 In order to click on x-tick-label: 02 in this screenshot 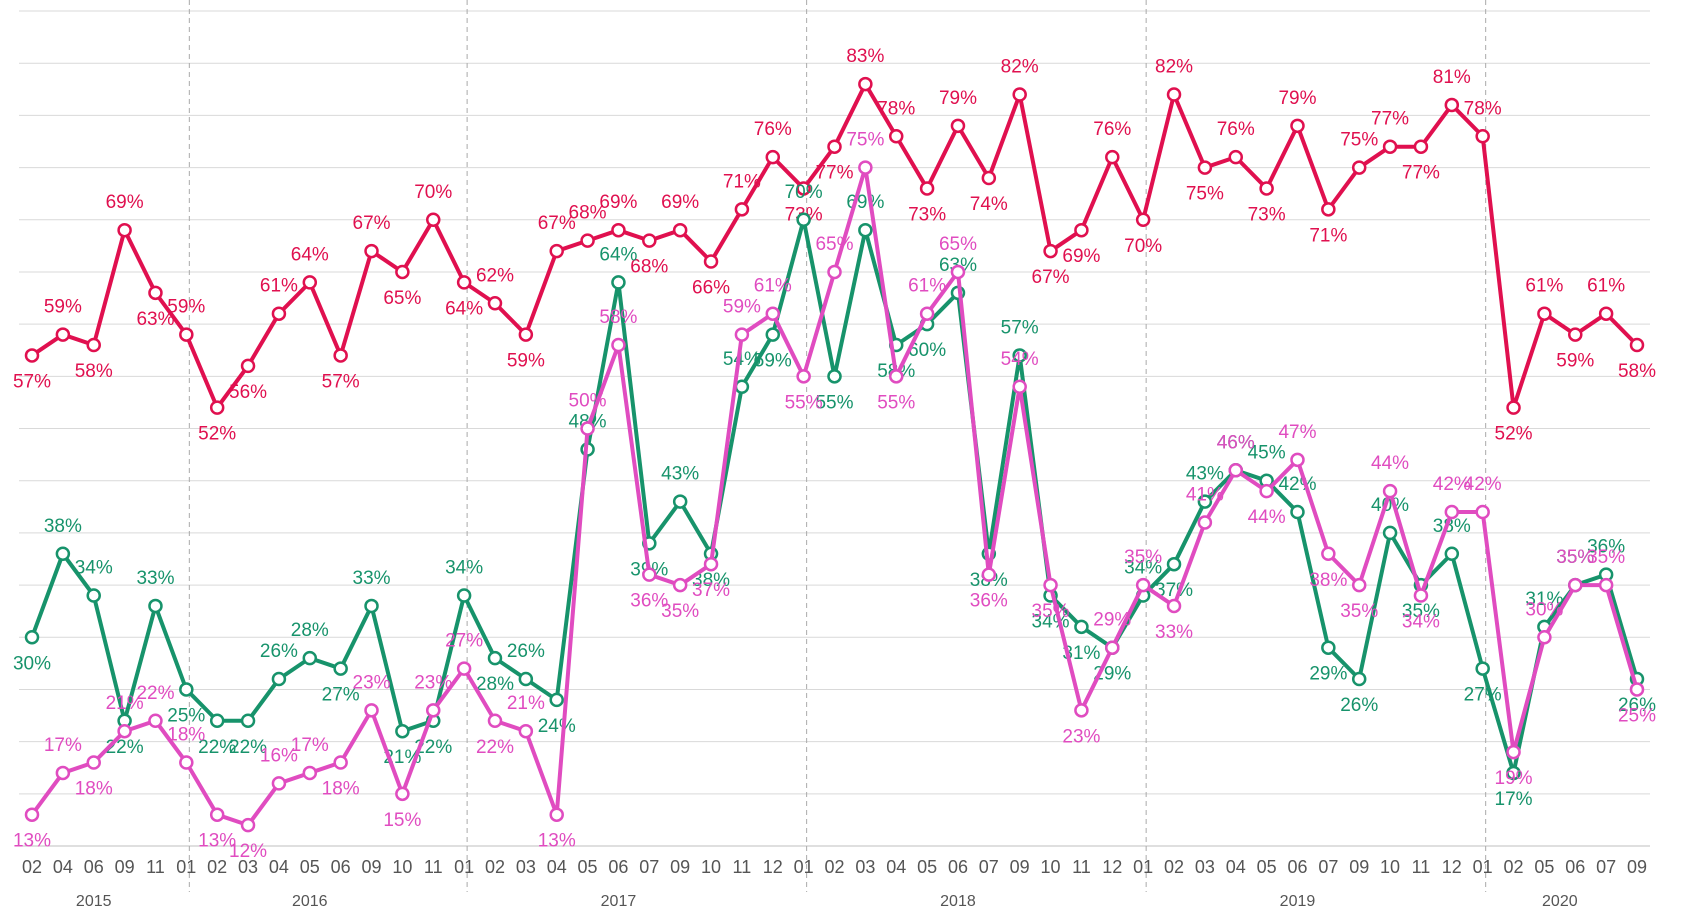, I will do `click(1174, 867)`.